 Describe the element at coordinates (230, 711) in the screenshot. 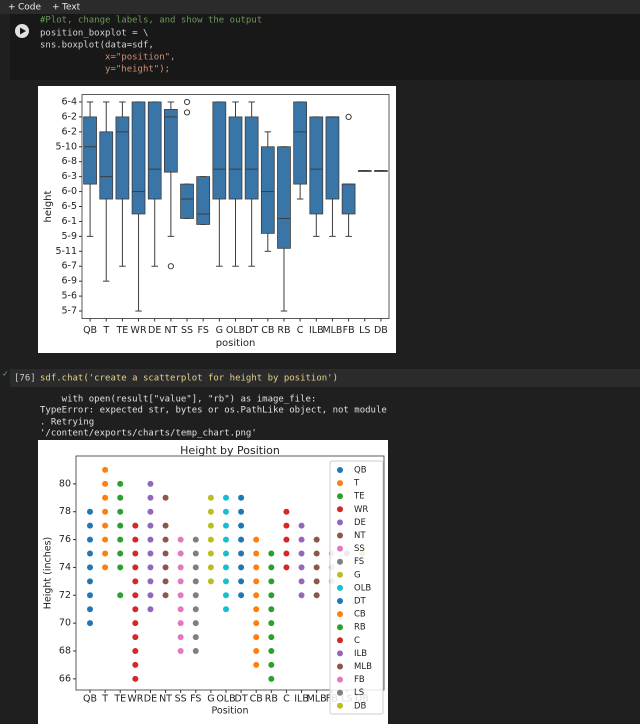

I see `x-axis-label: Position` at that location.